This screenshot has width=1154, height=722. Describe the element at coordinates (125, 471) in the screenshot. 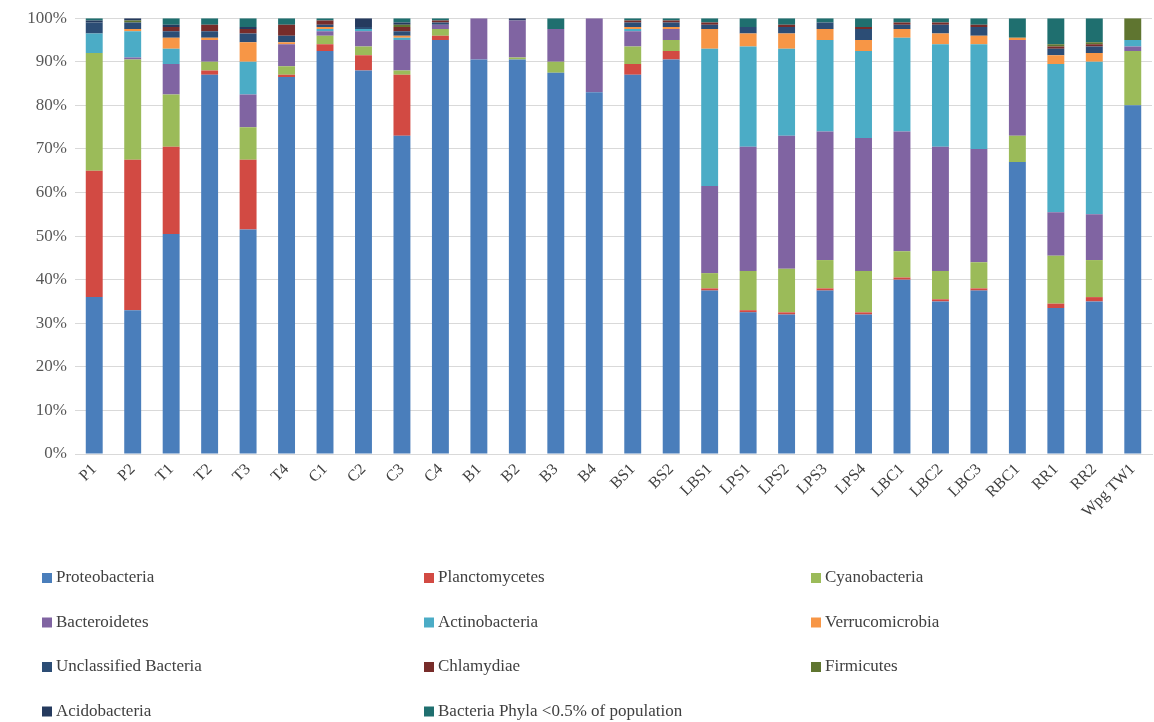

I see `x-tick-label: P2` at that location.